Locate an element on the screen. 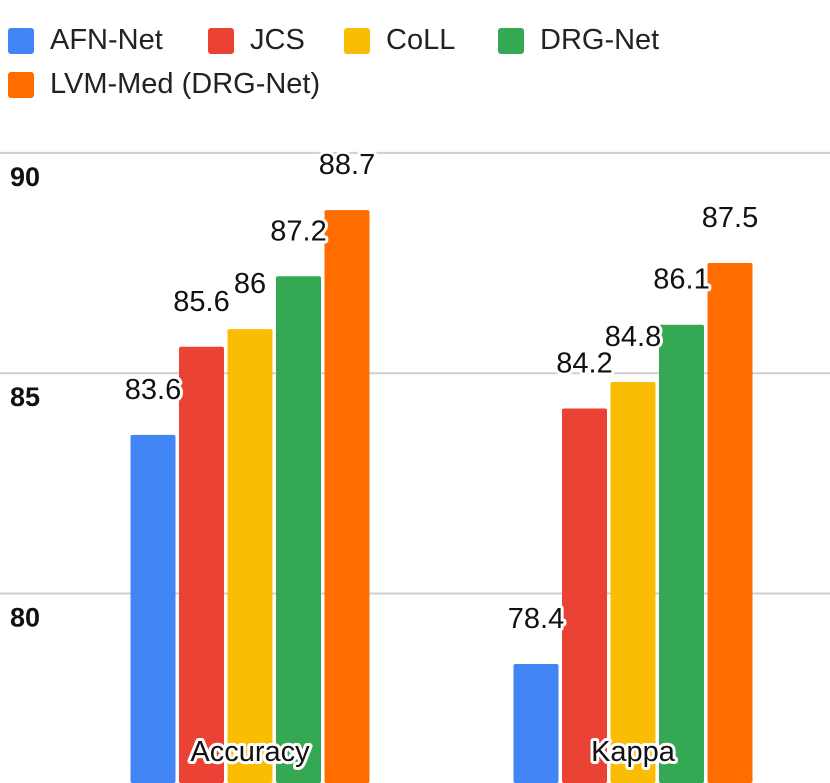  data-label-kappa-afn-net: 78.4 is located at coordinates (536, 619).